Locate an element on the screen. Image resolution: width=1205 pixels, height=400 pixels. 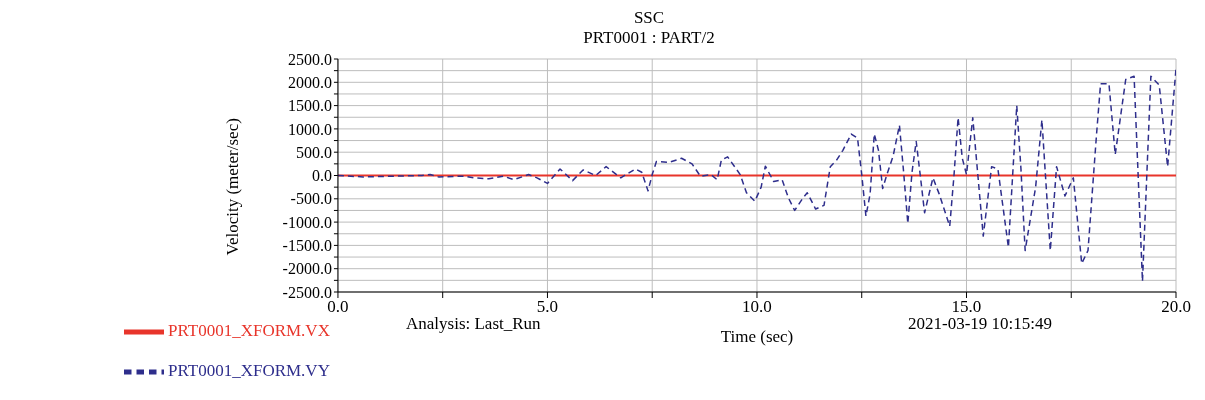
y-tick-label: -500.0 is located at coordinates (311, 199).